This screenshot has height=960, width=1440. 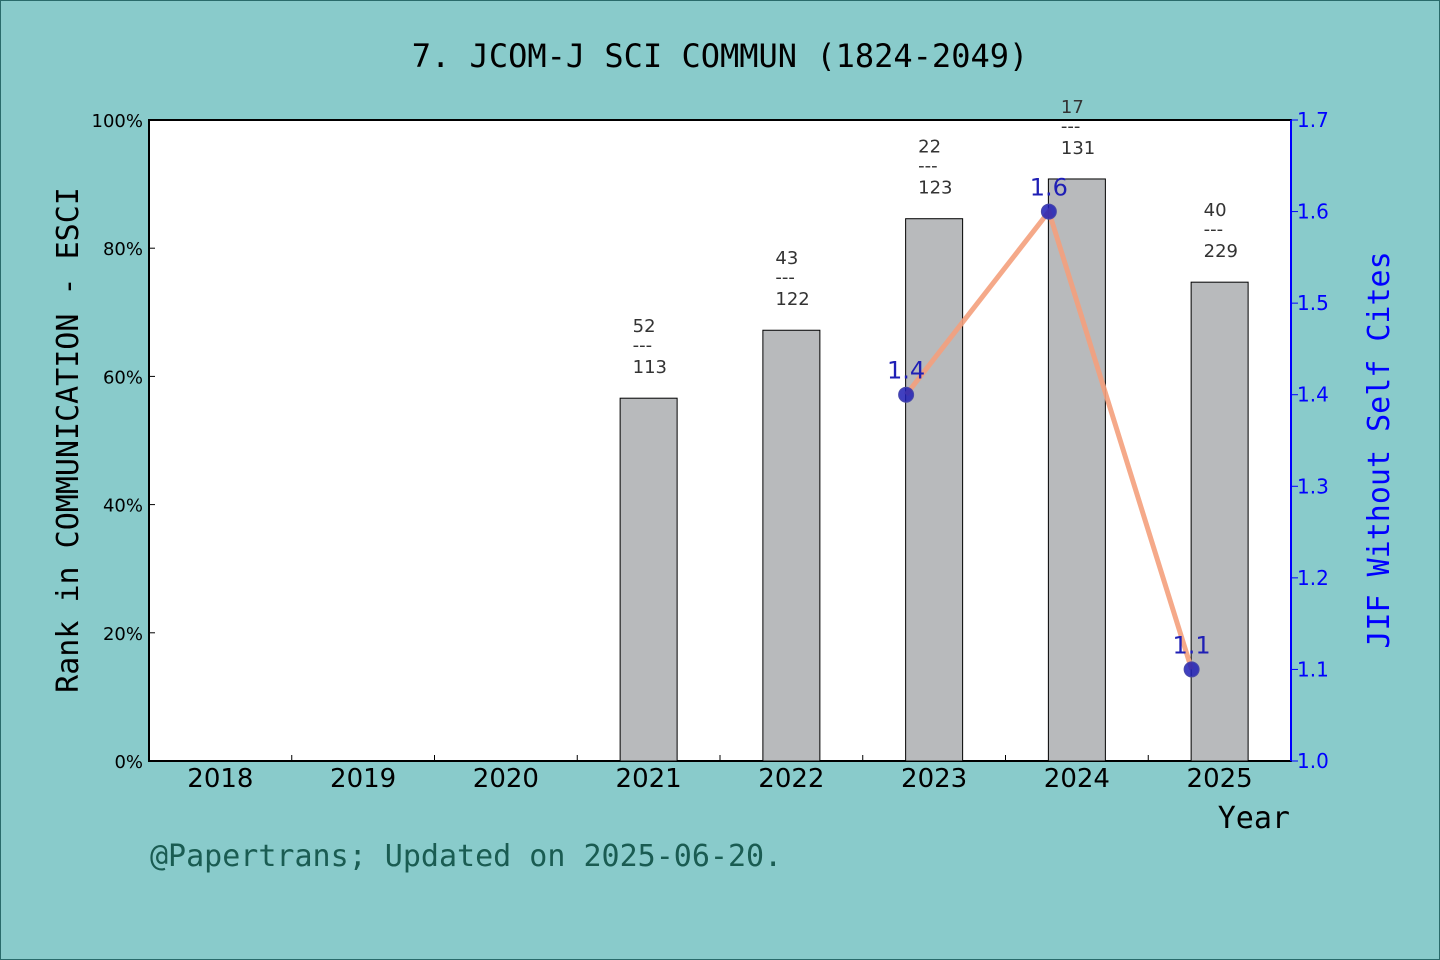 What do you see at coordinates (1313, 486) in the screenshot?
I see `y-right-tick-label: 1.3` at bounding box center [1313, 486].